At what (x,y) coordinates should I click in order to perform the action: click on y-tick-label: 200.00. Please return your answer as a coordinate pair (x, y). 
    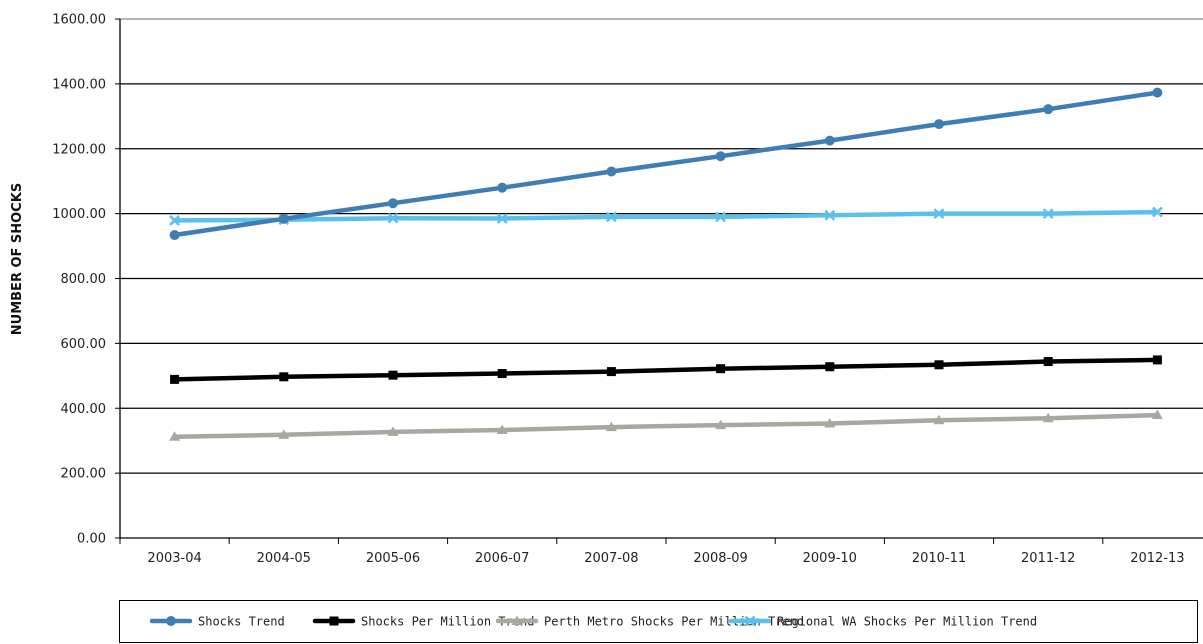
    Looking at the image, I should click on (84, 474).